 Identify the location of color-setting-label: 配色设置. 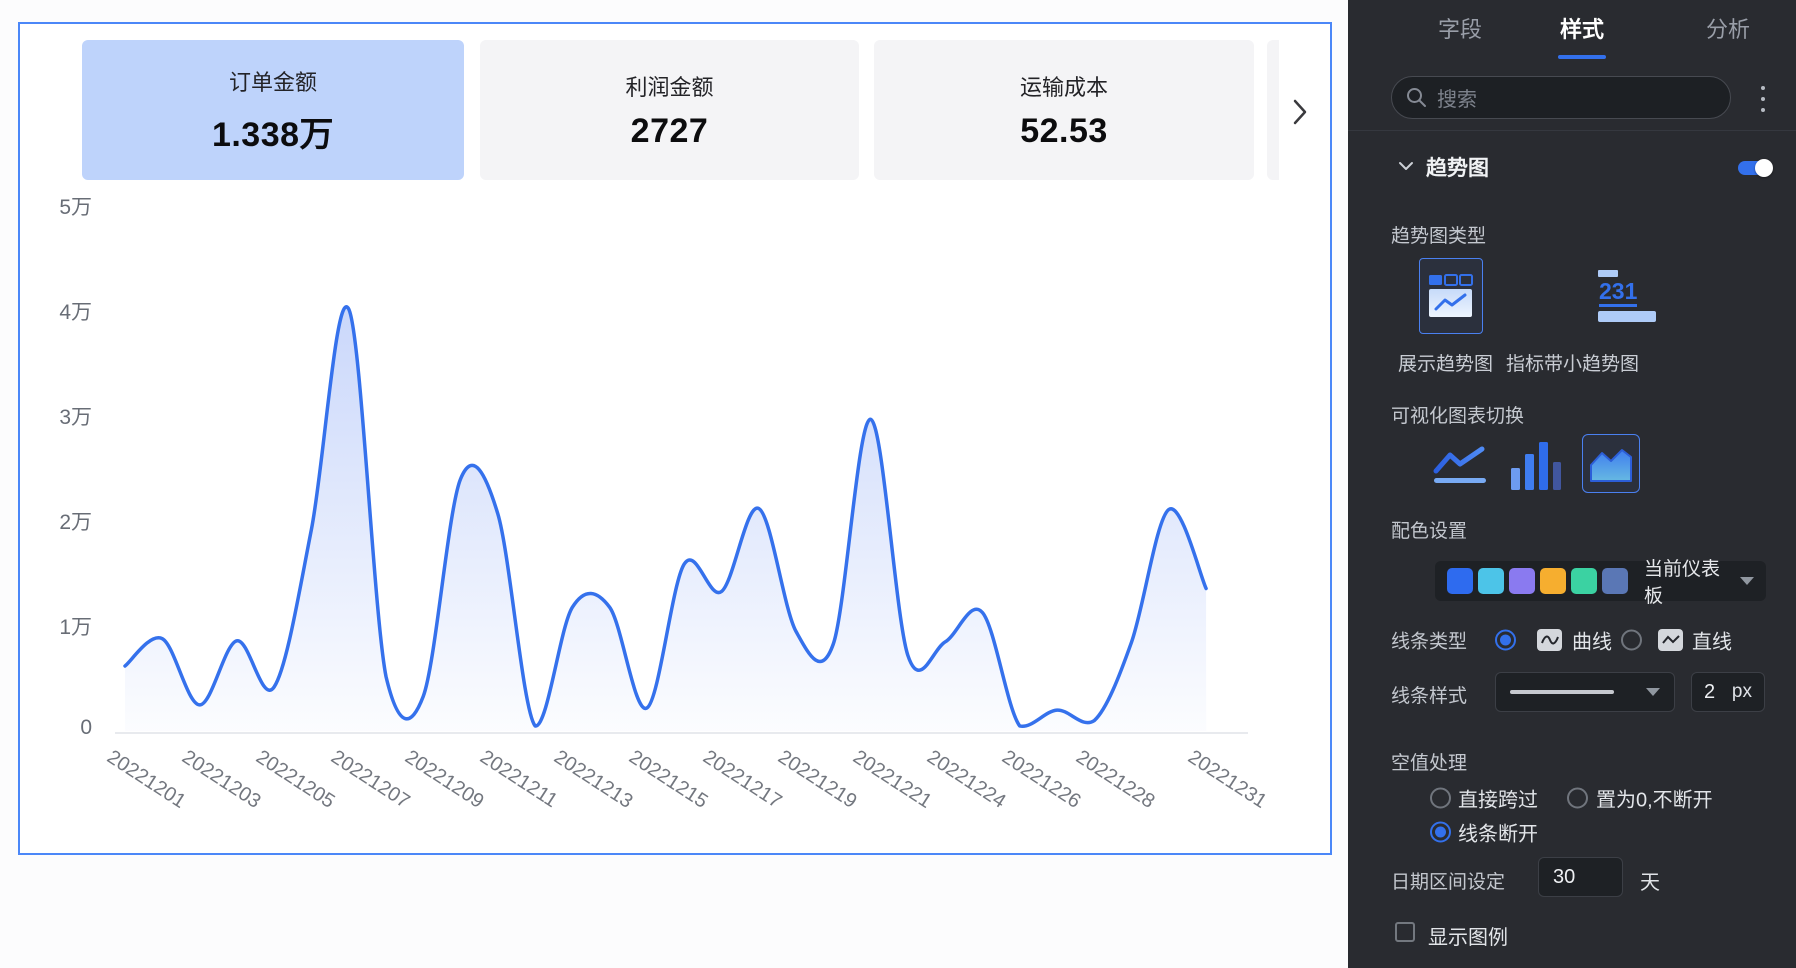
(1429, 531).